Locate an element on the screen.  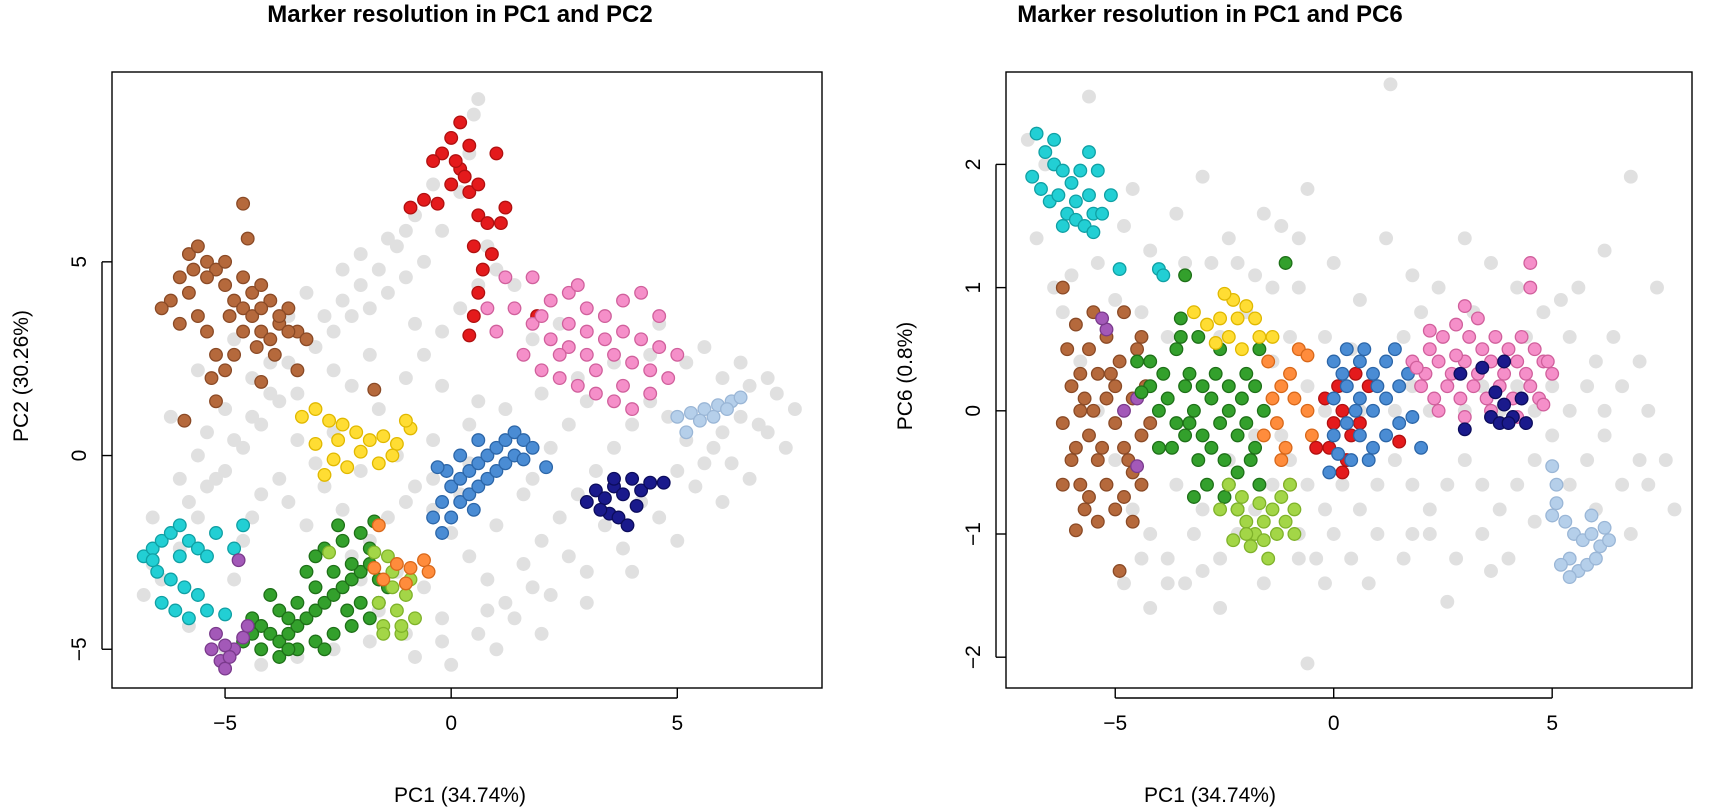
y-tick-label: −1 is located at coordinates (973, 534).